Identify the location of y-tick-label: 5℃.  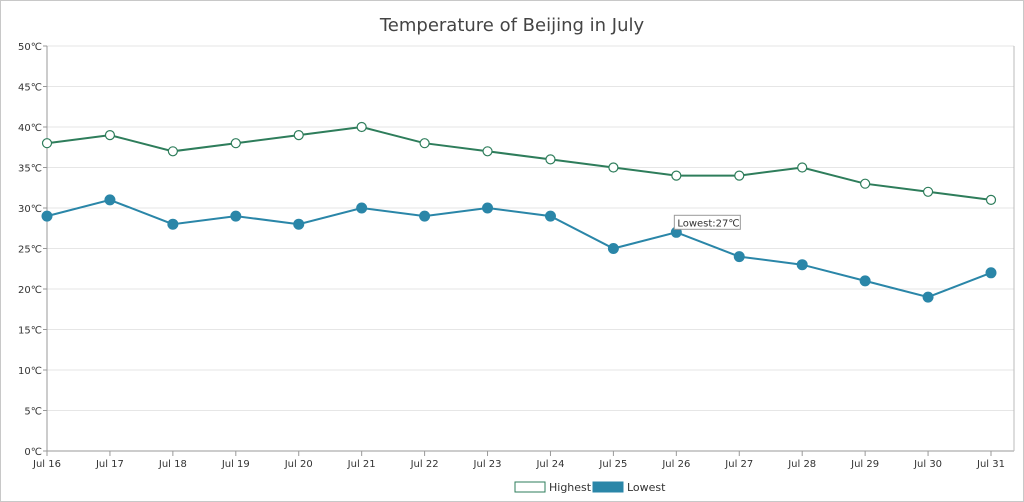
(33, 412).